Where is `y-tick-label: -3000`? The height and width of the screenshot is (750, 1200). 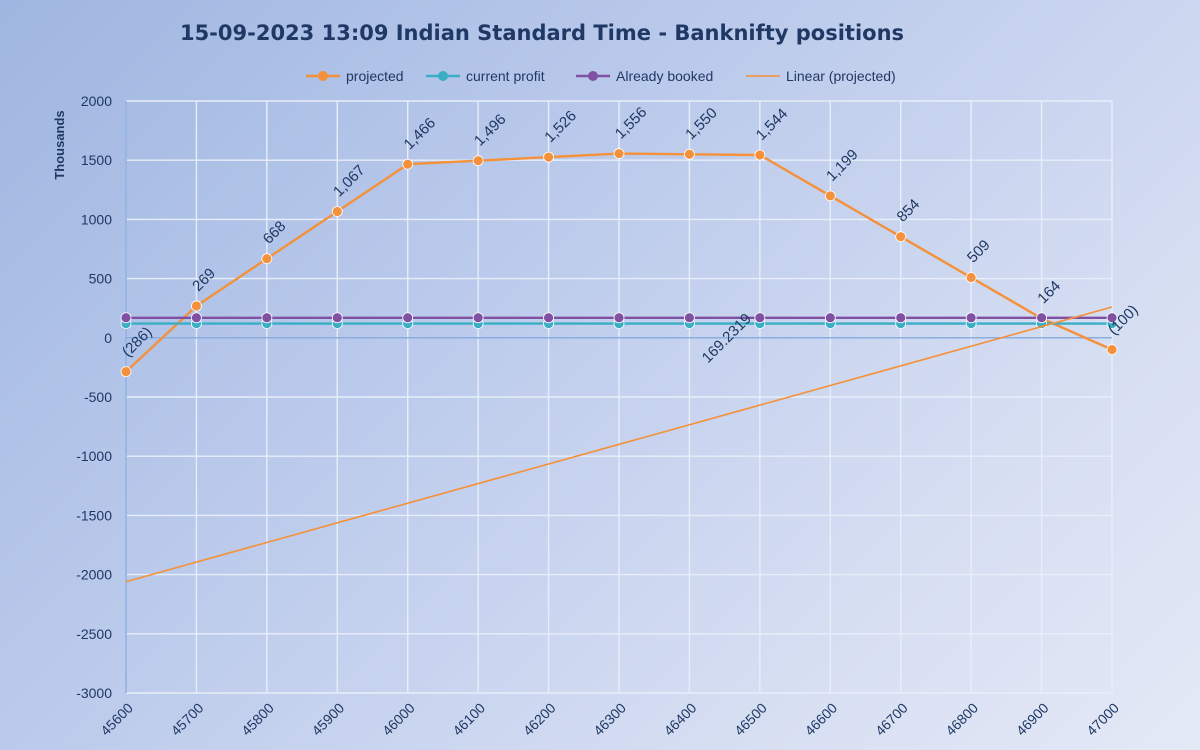
y-tick-label: -3000 is located at coordinates (94, 693).